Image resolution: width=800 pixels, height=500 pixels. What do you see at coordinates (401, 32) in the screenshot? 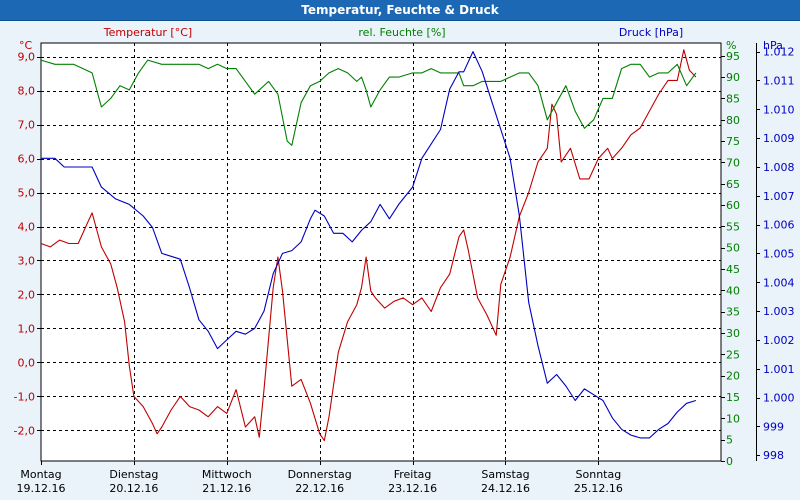
I see `humidity-axis-title: rel. Feuchte [%]` at bounding box center [401, 32].